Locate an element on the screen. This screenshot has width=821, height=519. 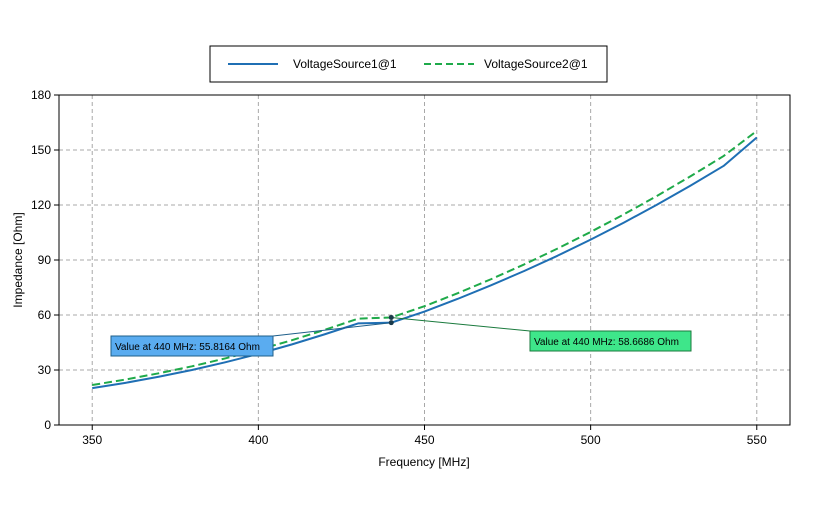
x-axis-title: Frequency [MHz] is located at coordinates (423, 462).